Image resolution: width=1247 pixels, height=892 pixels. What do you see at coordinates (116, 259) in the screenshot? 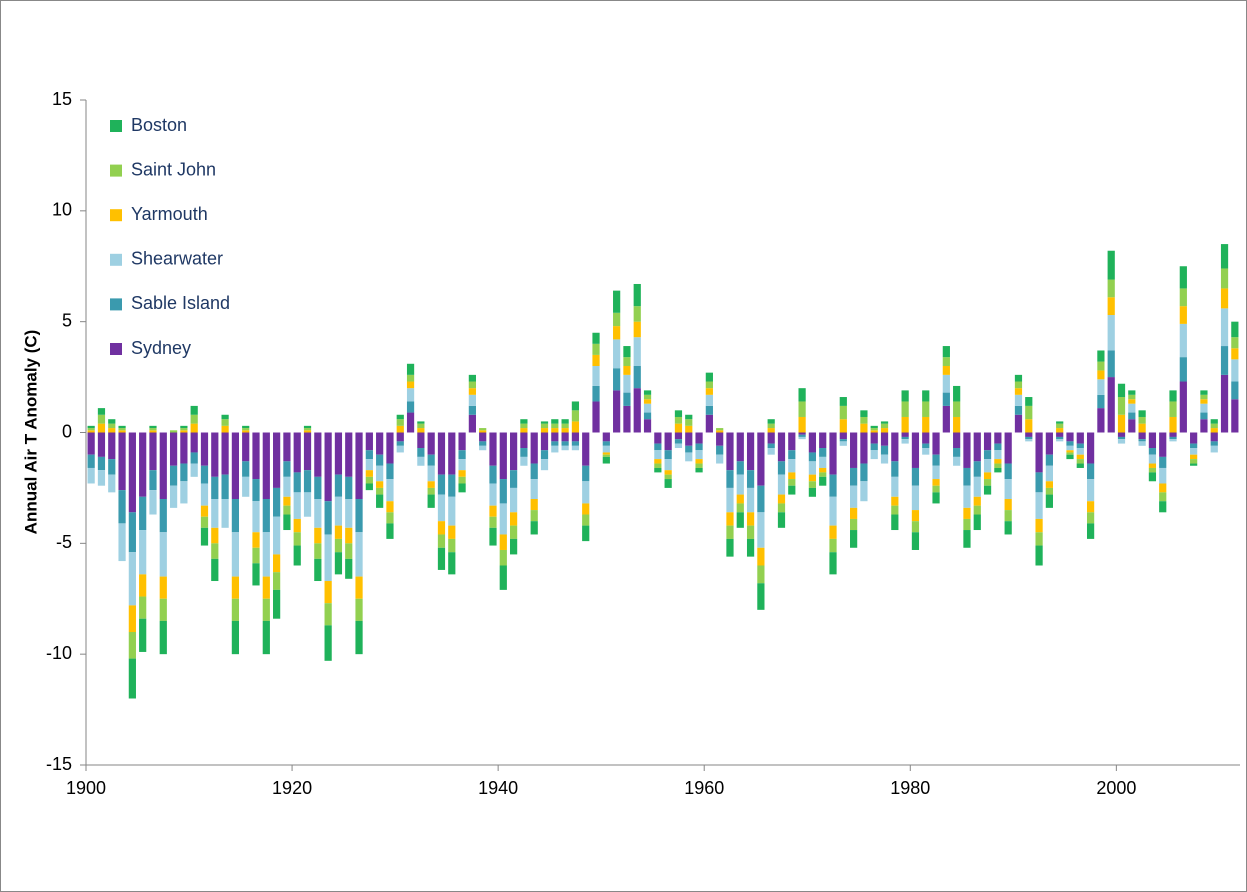
I see `legend-swatch` at bounding box center [116, 259].